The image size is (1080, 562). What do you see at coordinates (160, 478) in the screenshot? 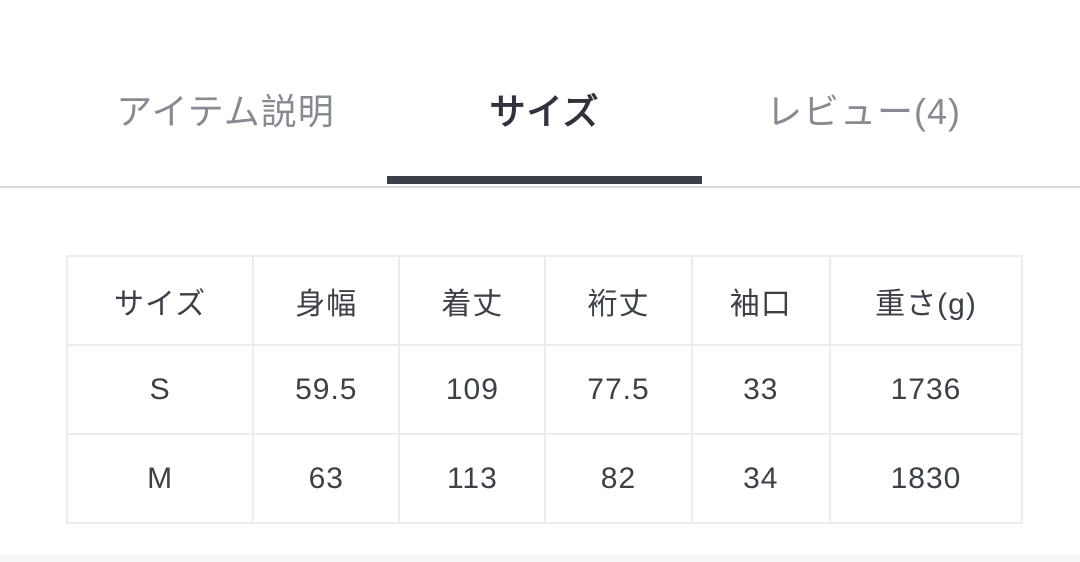
I see `table-cell: M` at bounding box center [160, 478].